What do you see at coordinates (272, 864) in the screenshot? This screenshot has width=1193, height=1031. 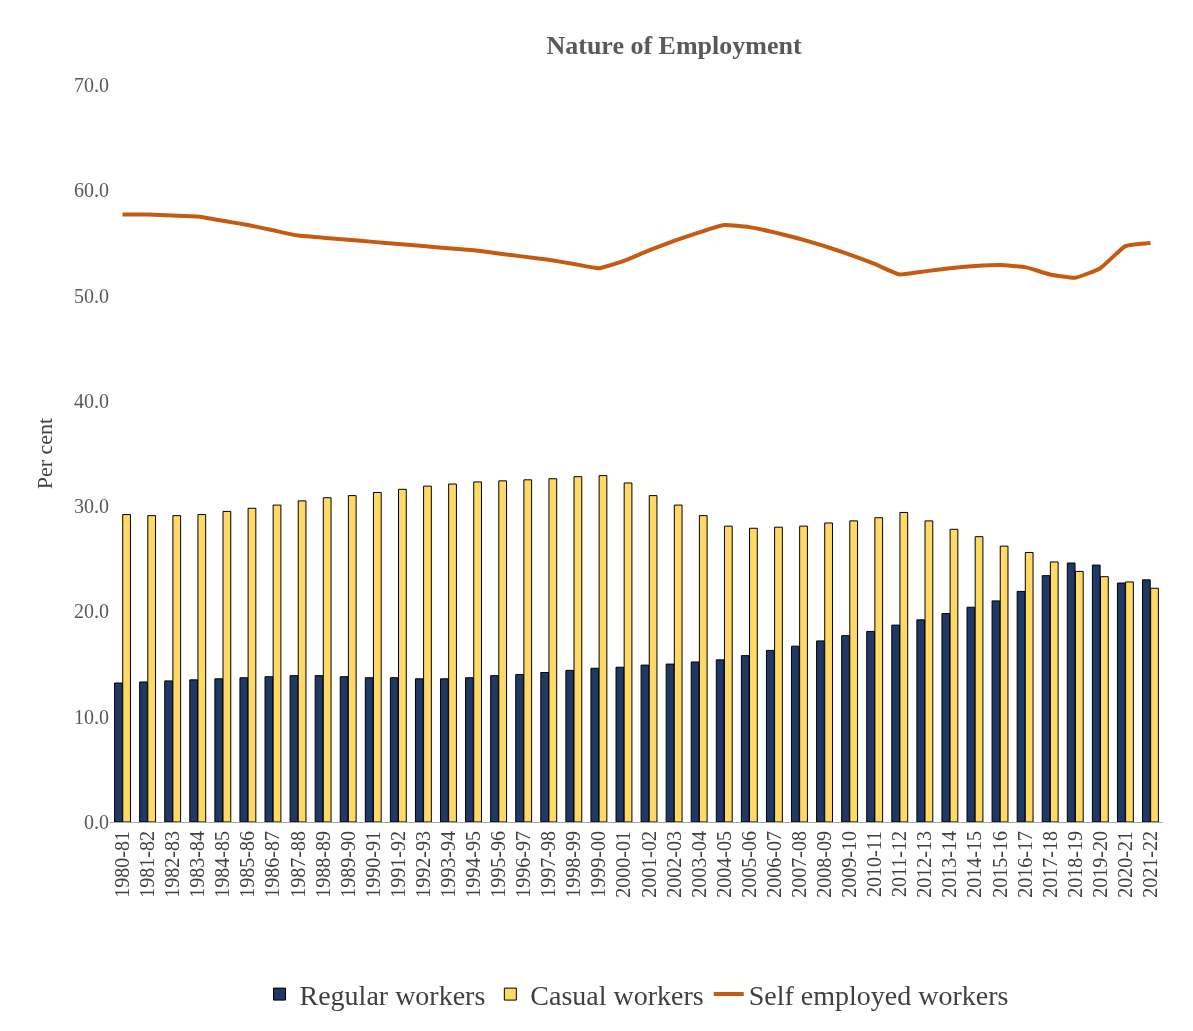 I see `x-tick-label: 1986-87` at bounding box center [272, 864].